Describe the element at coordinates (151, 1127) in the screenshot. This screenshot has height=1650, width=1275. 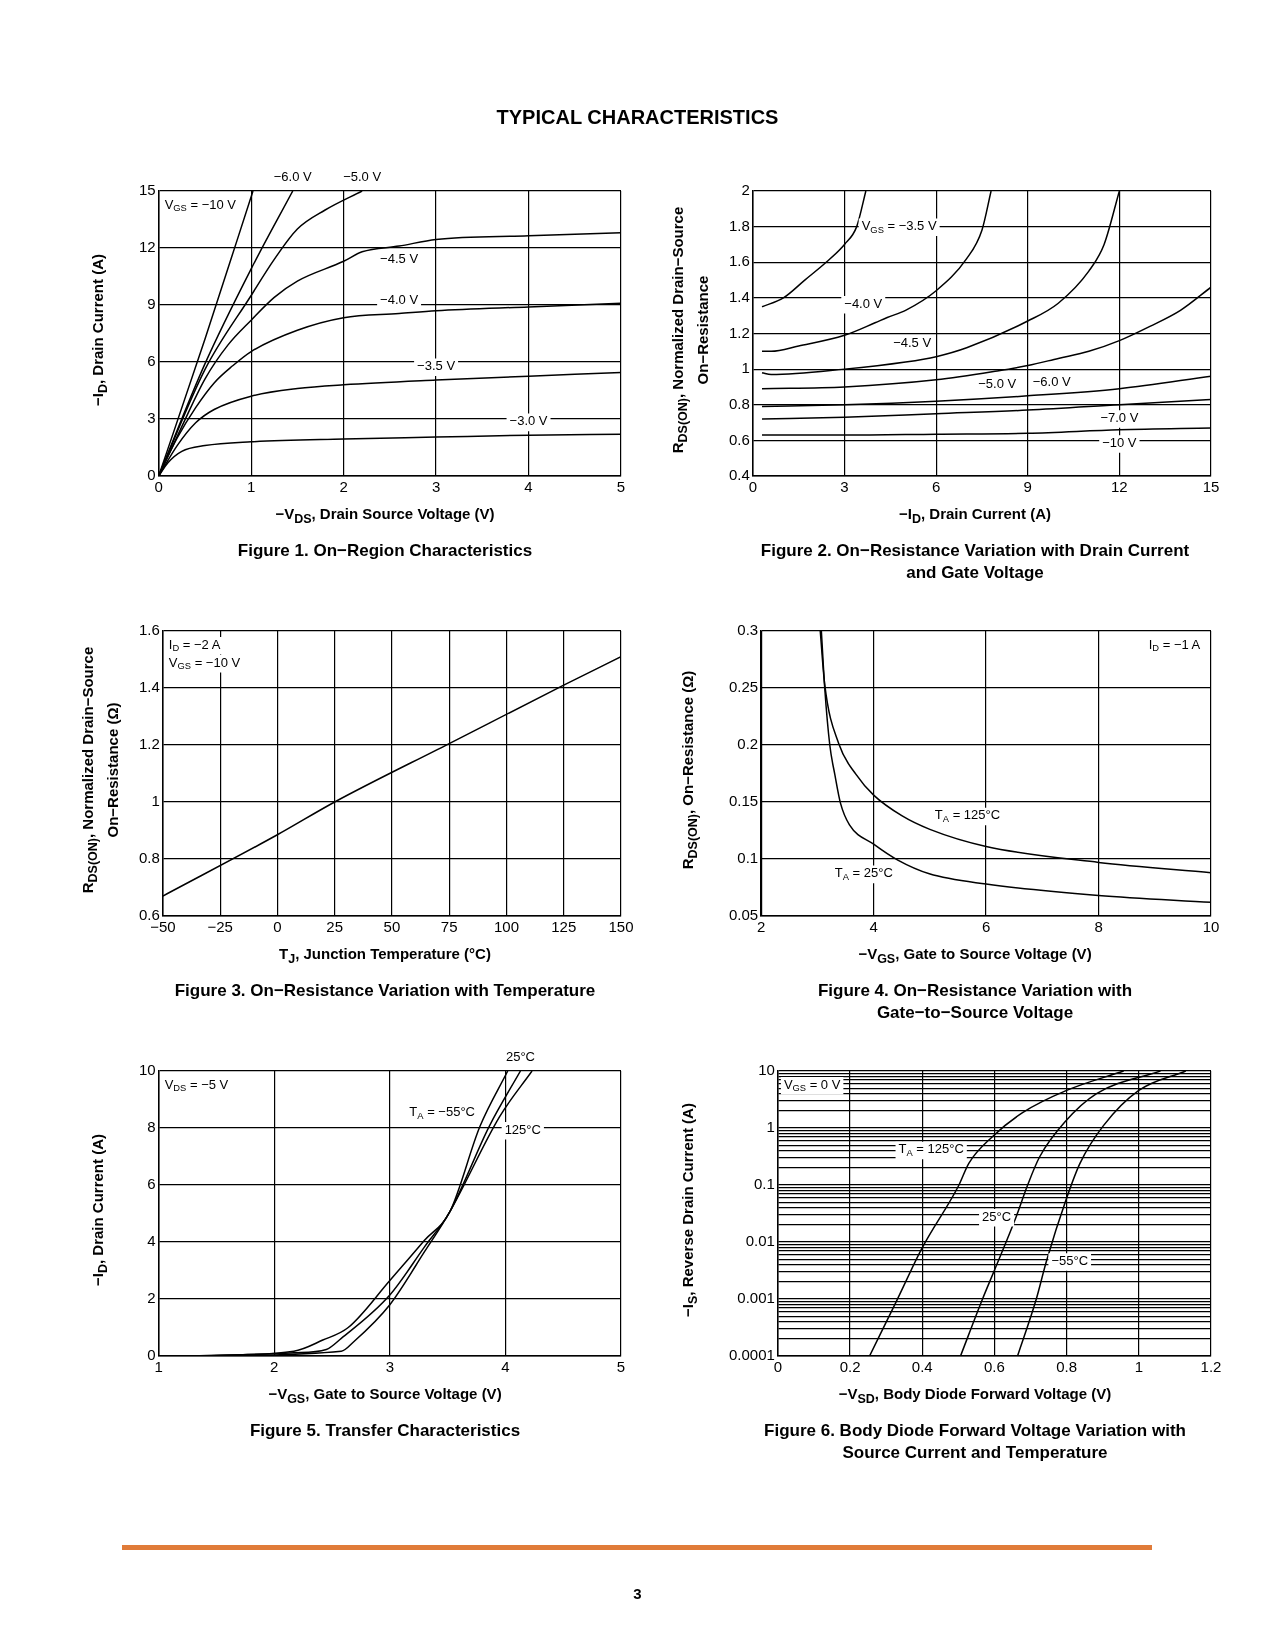
I see `y-tick-label: 8` at that location.